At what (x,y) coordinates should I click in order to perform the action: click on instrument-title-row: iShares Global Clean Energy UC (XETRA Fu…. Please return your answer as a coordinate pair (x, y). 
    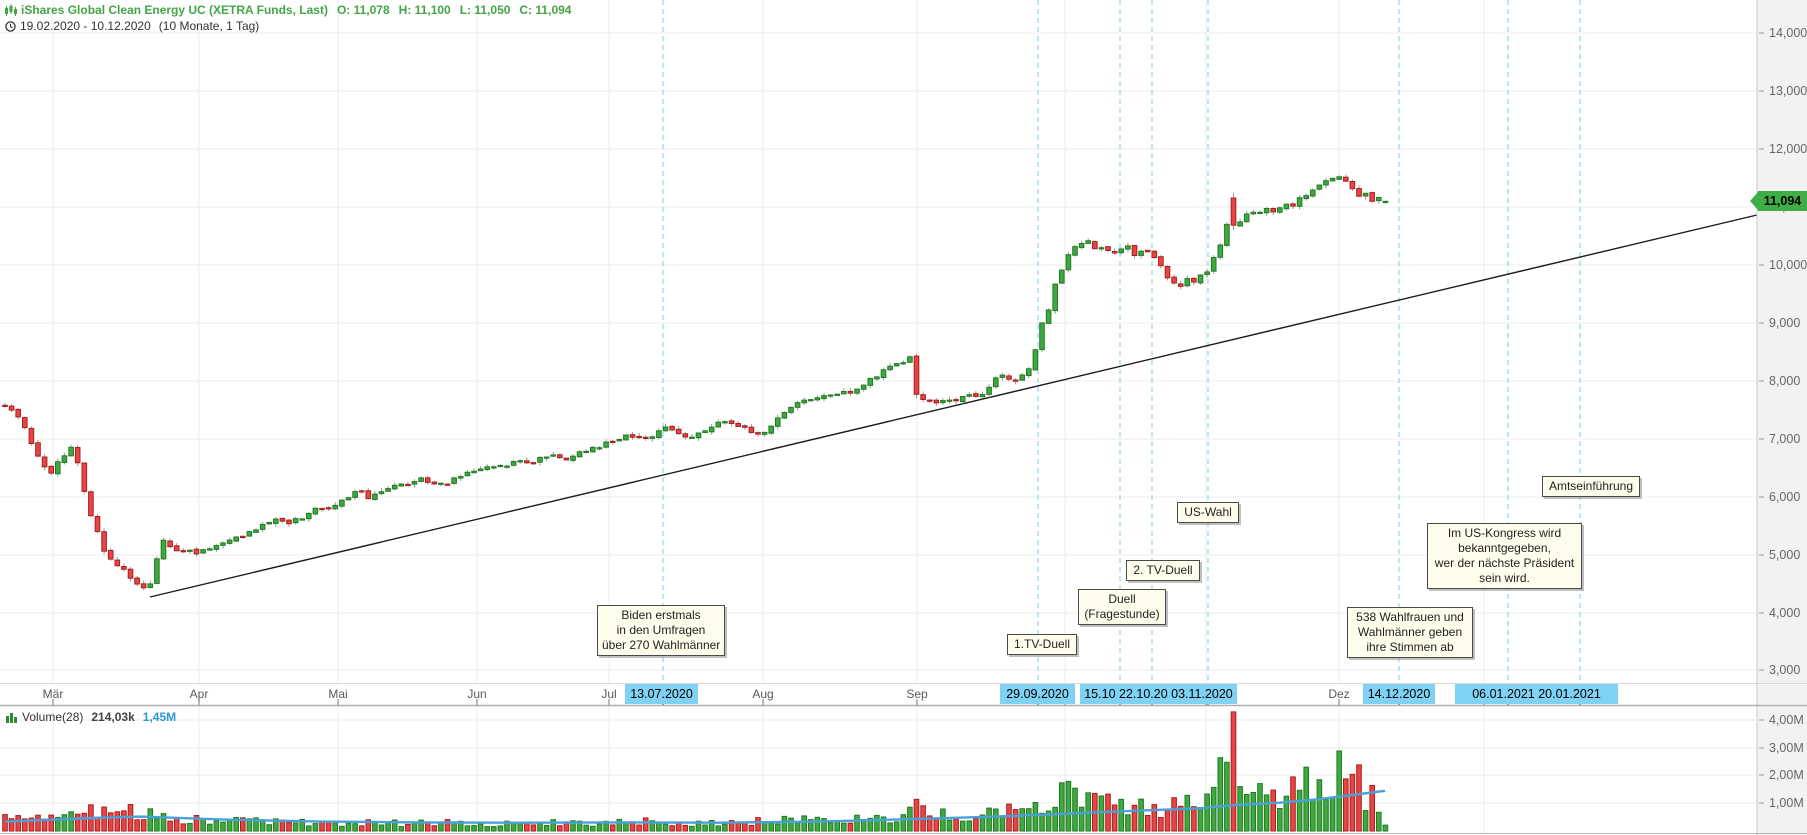
    Looking at the image, I should click on (292, 10).